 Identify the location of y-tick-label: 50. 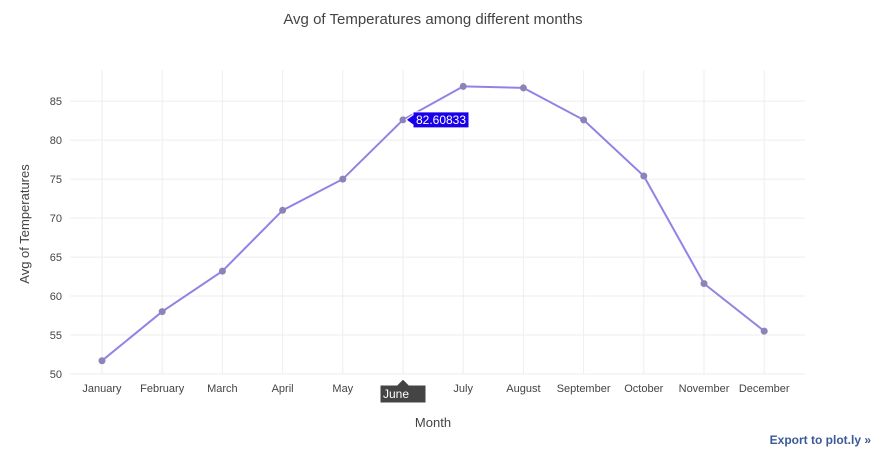
(56, 375).